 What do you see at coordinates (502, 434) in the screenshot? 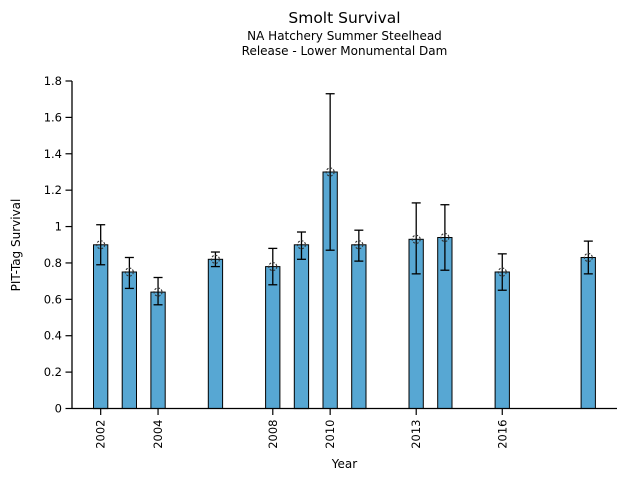
I see `x-tick-label-2016: 2016` at bounding box center [502, 434].